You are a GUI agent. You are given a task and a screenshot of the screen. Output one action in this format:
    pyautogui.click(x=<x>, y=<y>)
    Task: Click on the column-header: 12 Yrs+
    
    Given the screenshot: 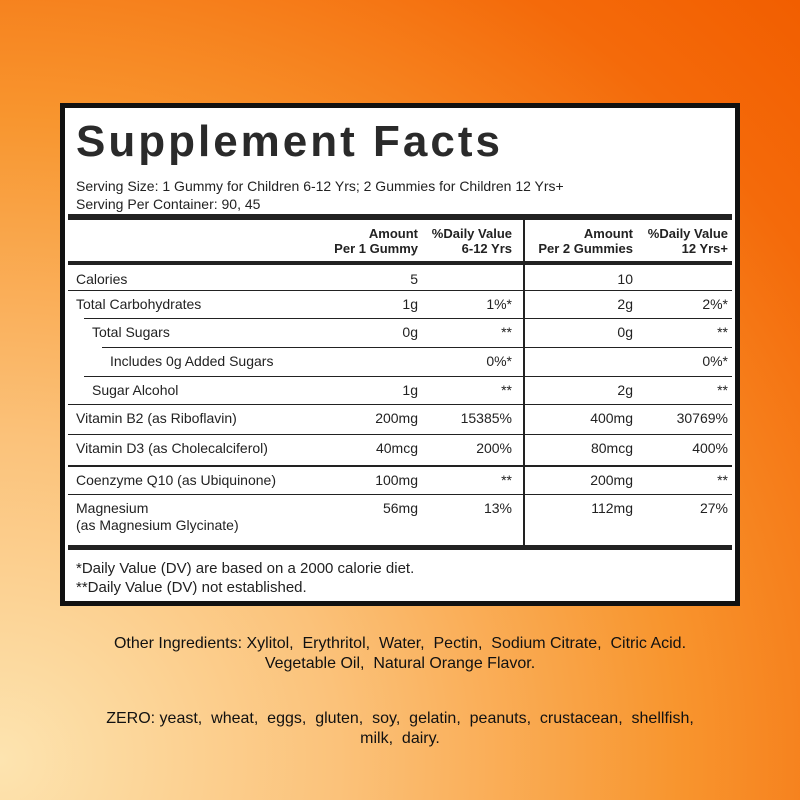 What is the action you would take?
    pyautogui.click(x=704, y=248)
    